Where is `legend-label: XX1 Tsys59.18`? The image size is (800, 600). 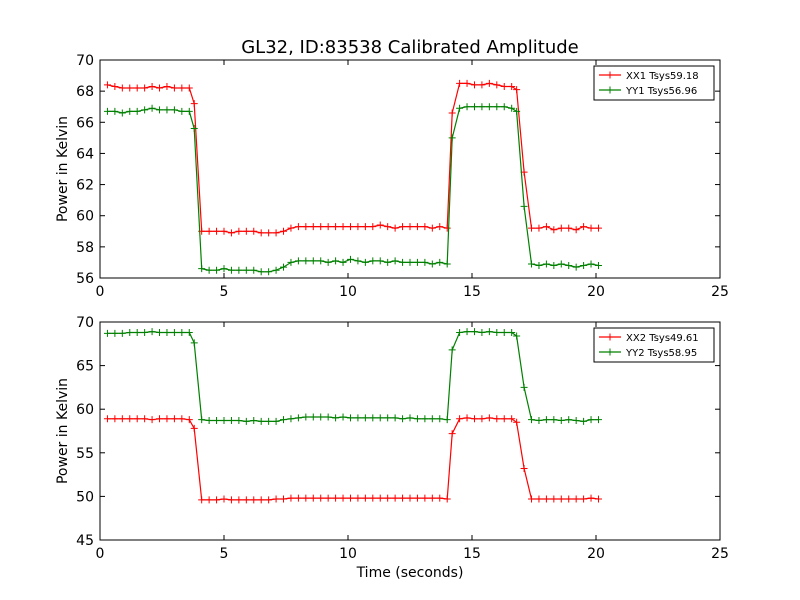 legend-label: XX1 Tsys59.18 is located at coordinates (662, 76).